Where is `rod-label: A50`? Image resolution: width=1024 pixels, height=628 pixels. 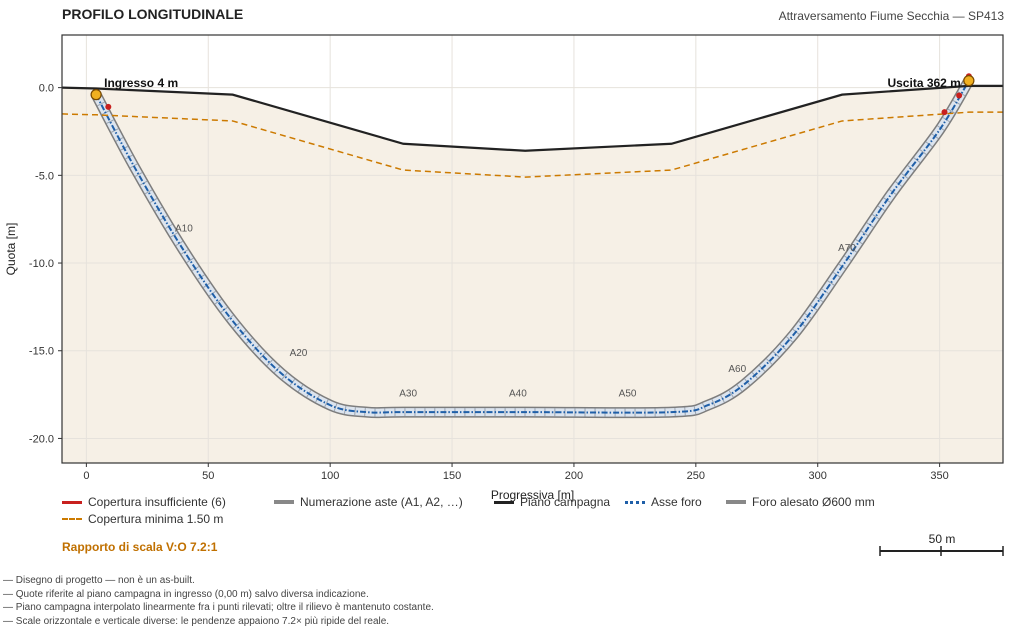 rod-label: A50 is located at coordinates (628, 393).